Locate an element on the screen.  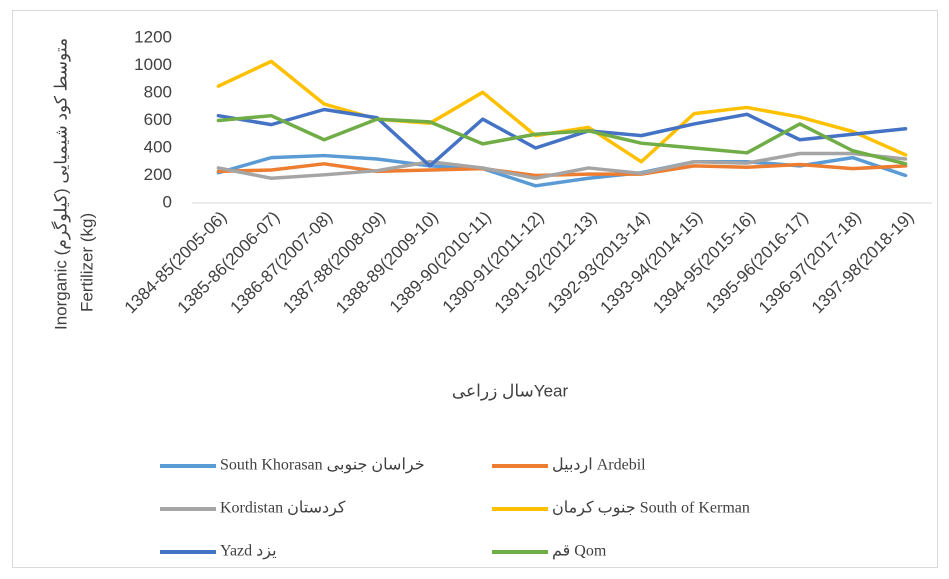
y-tick-label: 0 is located at coordinates (167, 201).